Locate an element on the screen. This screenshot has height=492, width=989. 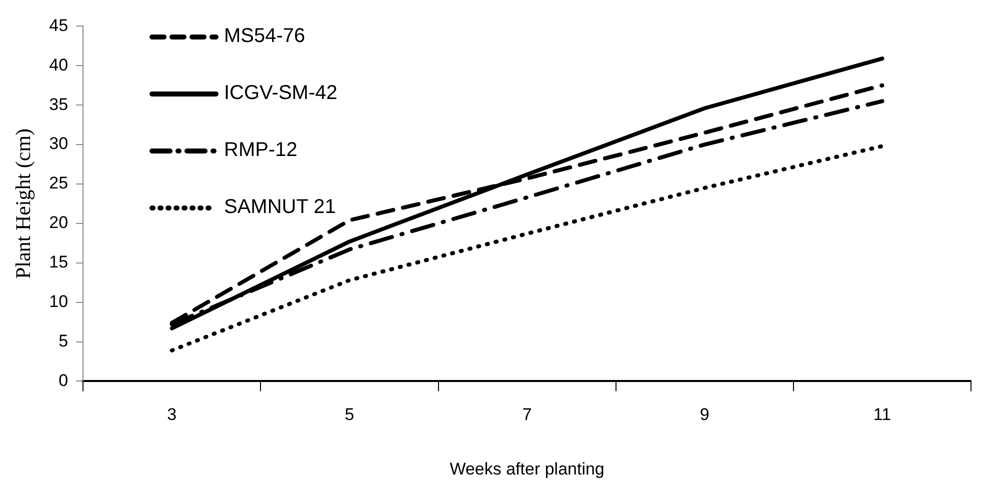
x-tick-label: 9 is located at coordinates (705, 414).